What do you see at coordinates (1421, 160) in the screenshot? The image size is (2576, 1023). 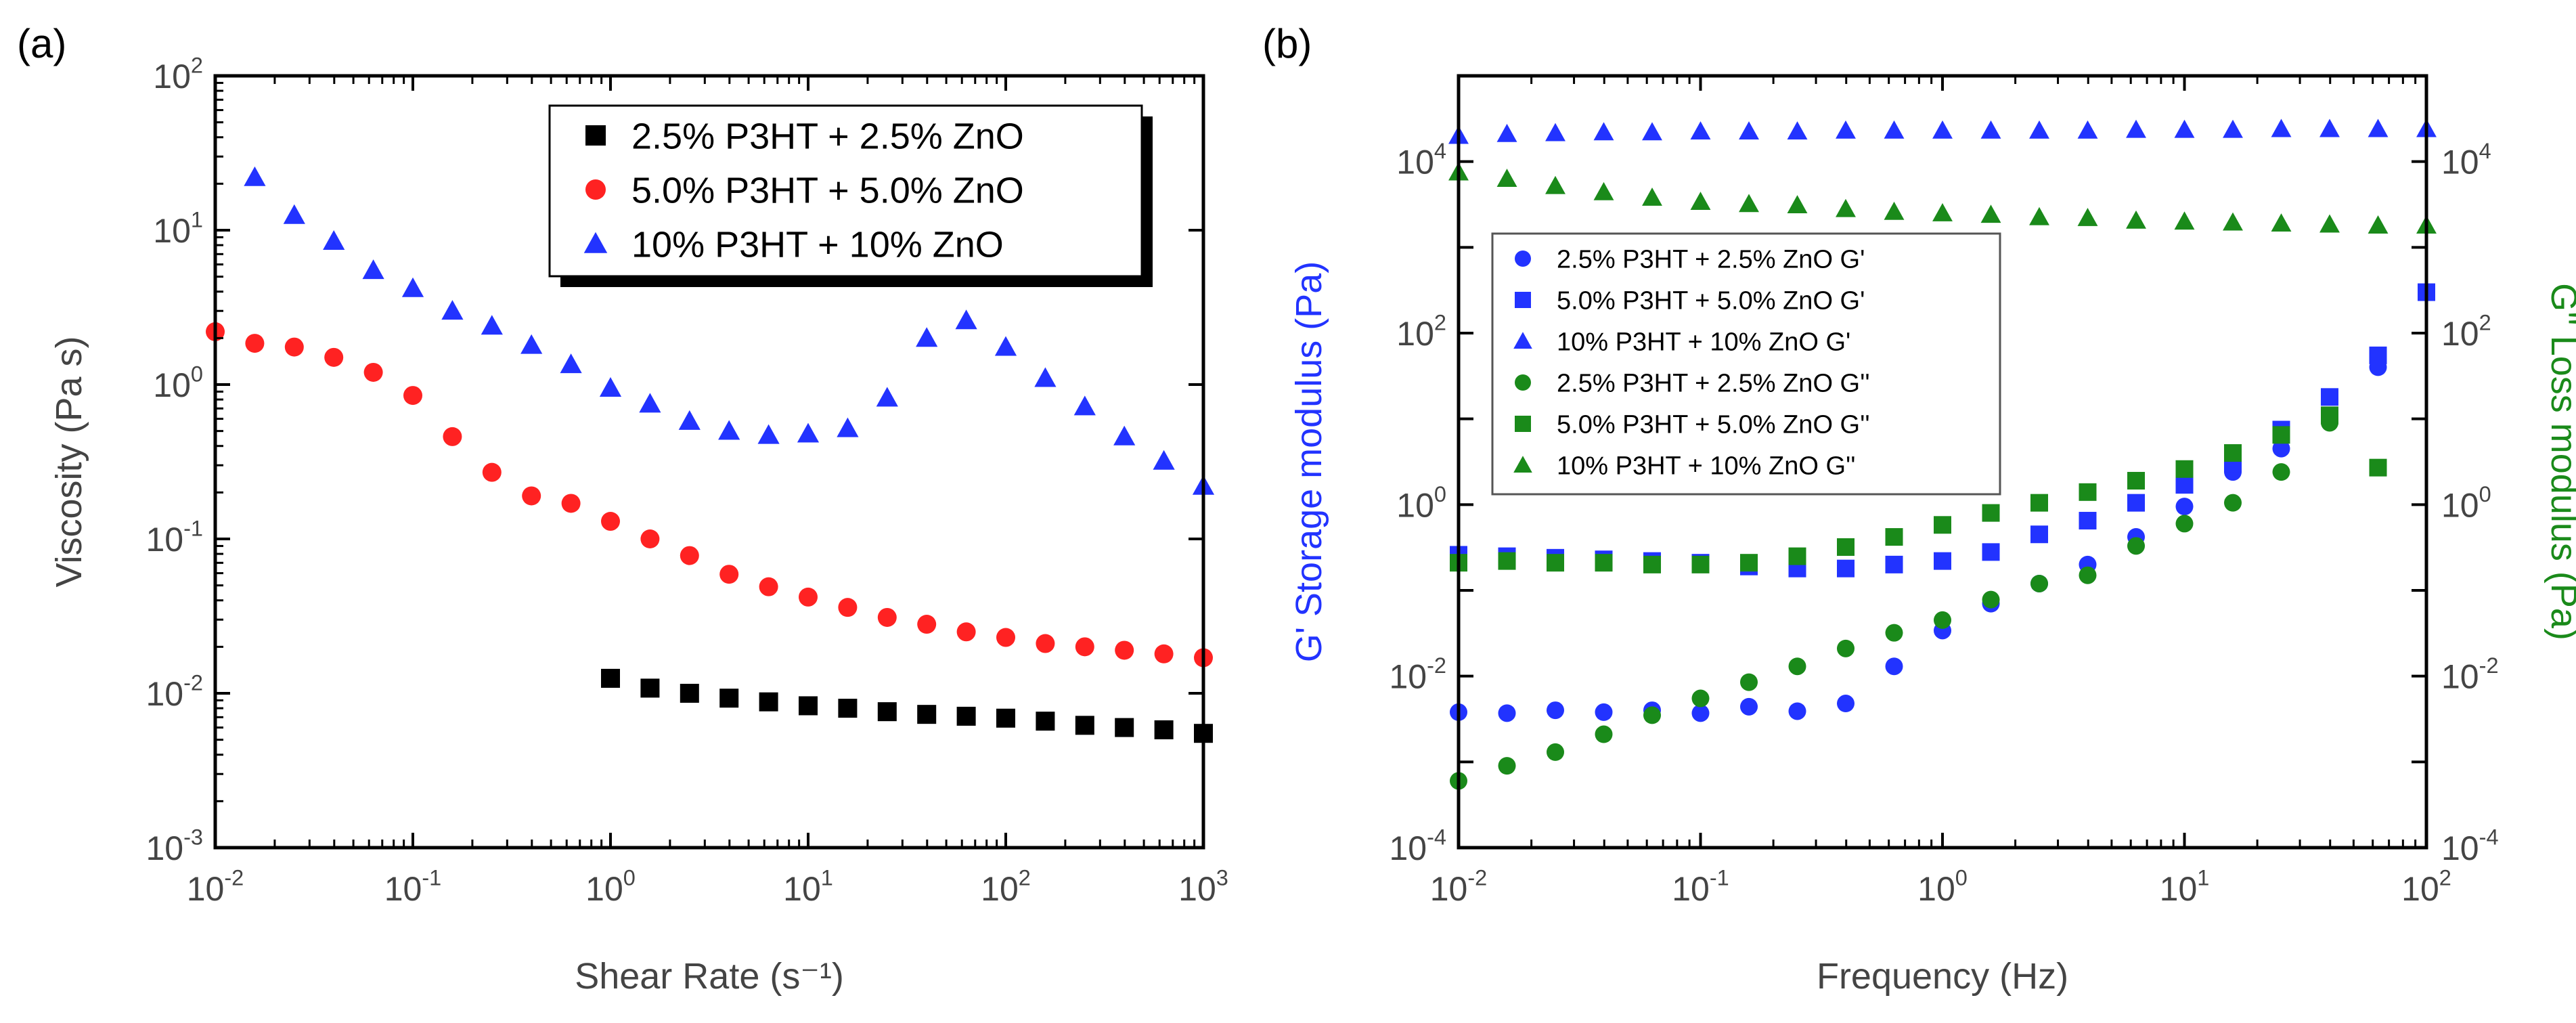 I see `panel-b-y-tick-label: 10⁴` at bounding box center [1421, 160].